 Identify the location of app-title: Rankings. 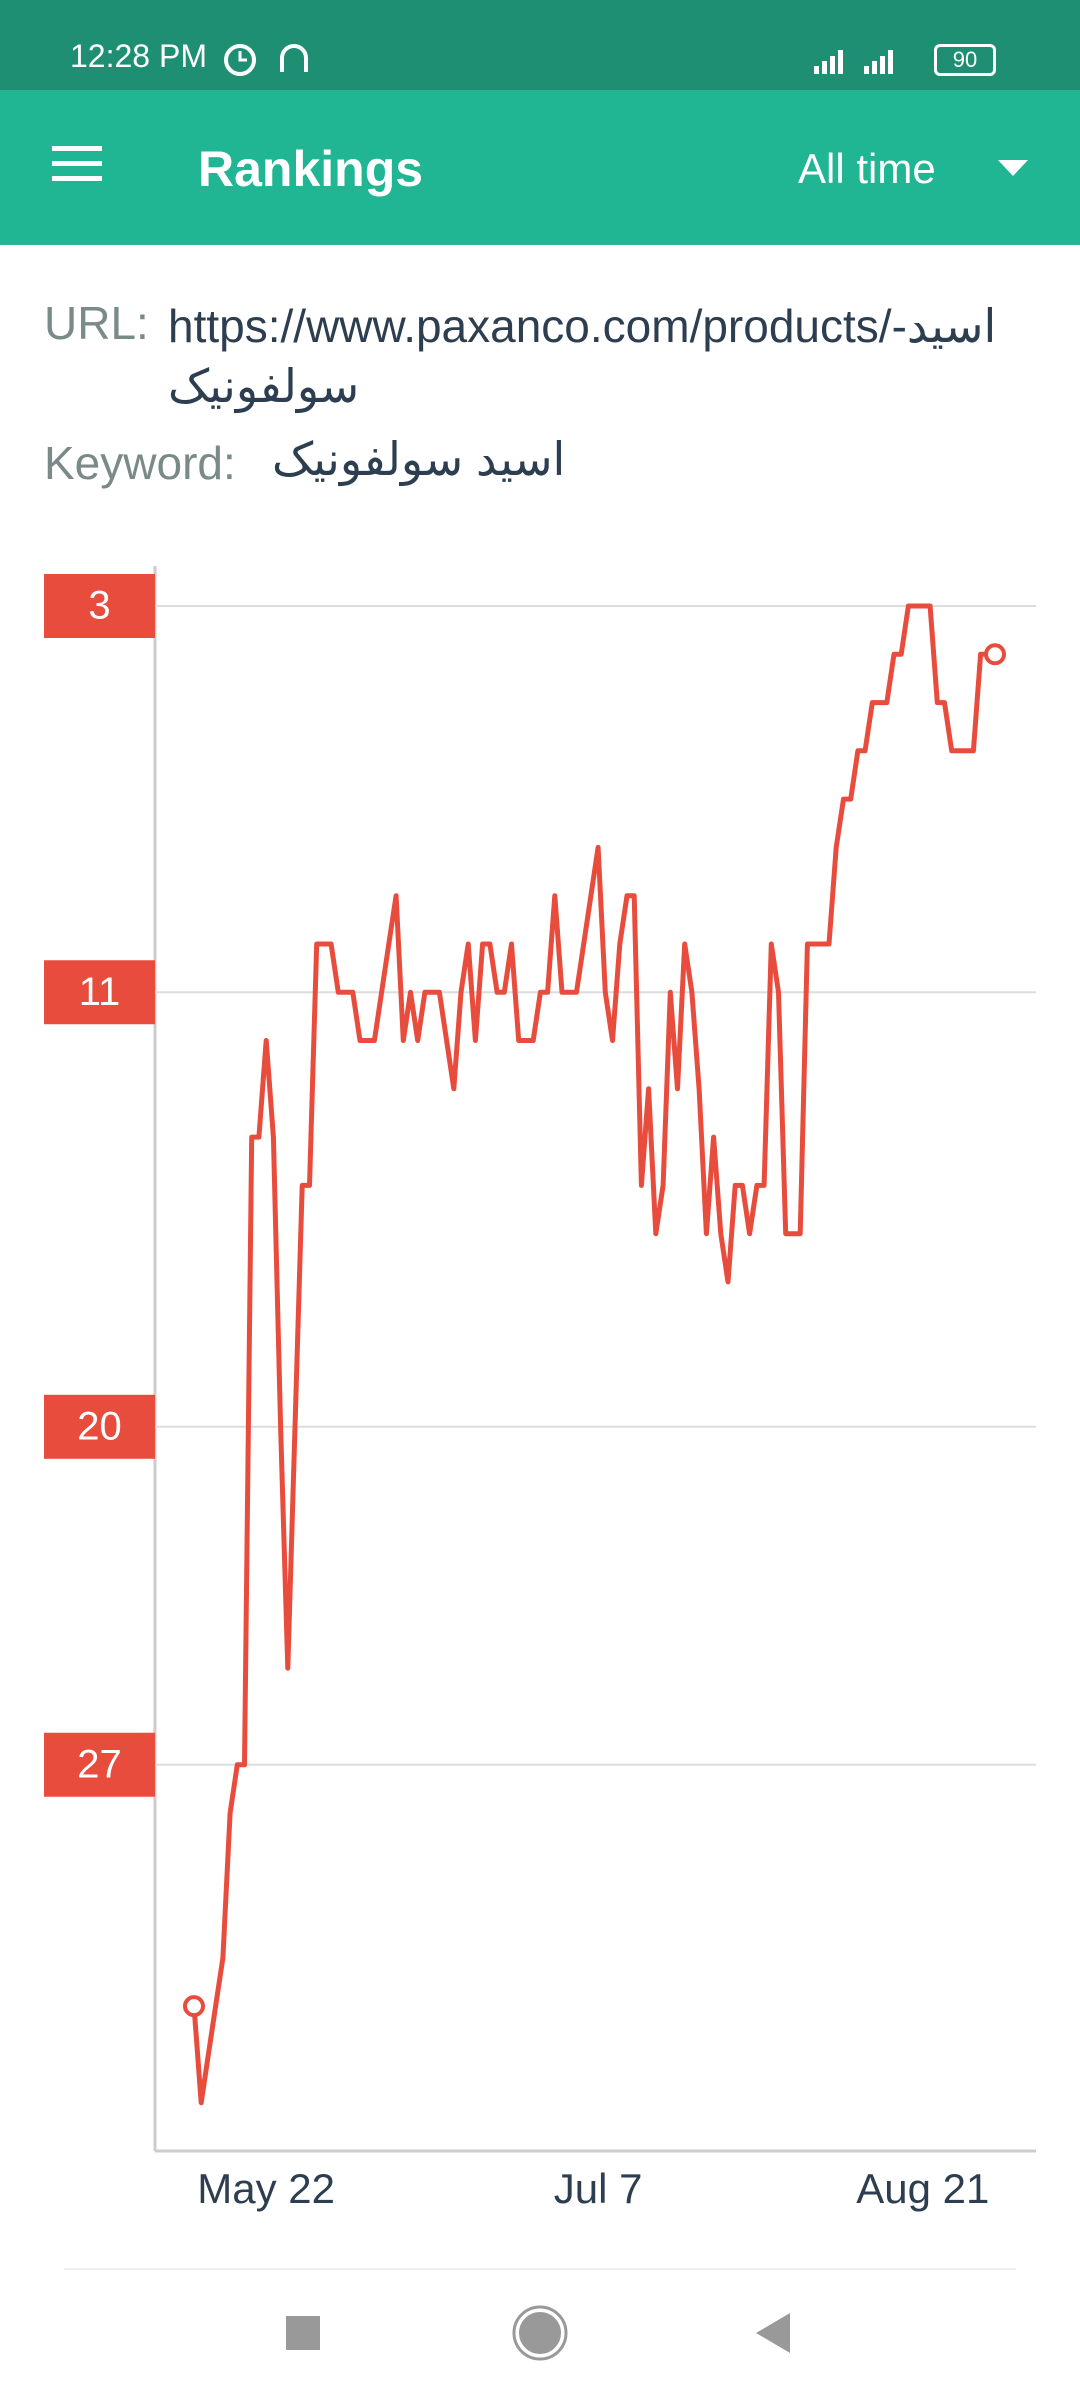
(311, 169).